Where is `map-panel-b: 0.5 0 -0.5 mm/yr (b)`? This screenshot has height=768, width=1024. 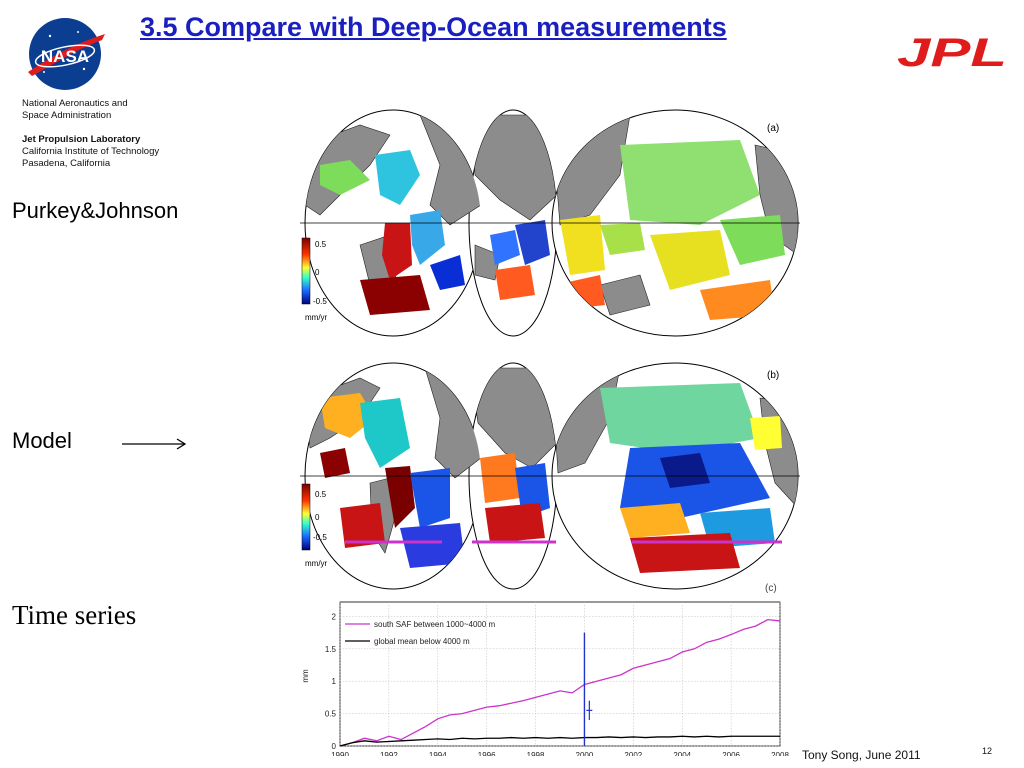 map-panel-b: 0.5 0 -0.5 mm/yr (b) is located at coordinates (550, 476).